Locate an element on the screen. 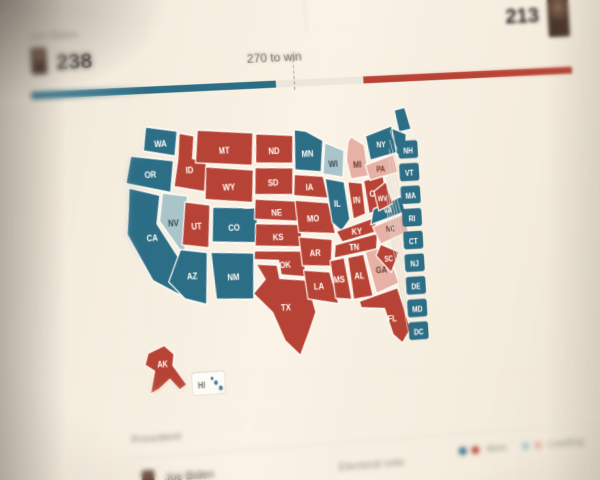 This screenshot has width=600, height=480. state-box-ri is located at coordinates (412, 217).